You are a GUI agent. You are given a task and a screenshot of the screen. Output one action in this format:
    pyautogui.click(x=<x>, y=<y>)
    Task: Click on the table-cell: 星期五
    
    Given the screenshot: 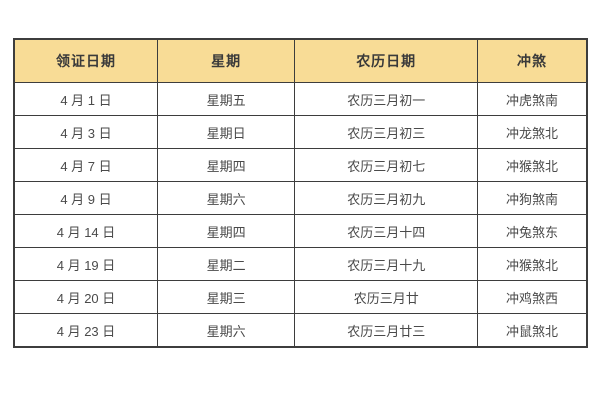 What is the action you would take?
    pyautogui.click(x=226, y=99)
    